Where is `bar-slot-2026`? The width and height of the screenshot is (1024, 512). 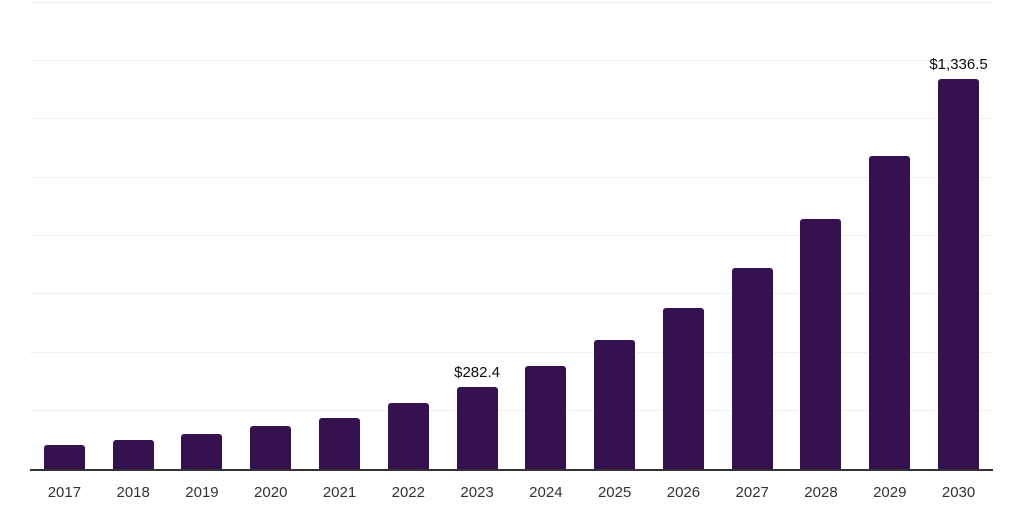
bar-slot-2026 is located at coordinates (683, 235).